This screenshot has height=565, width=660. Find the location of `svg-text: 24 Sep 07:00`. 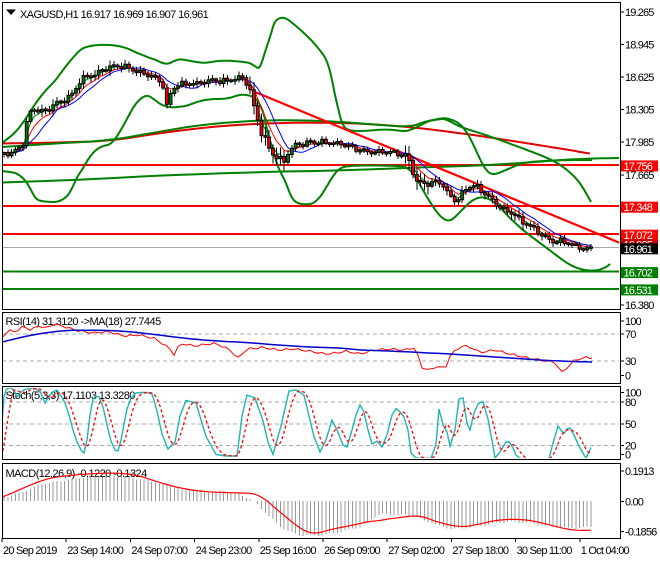

svg-text: 24 Sep 07:00 is located at coordinates (159, 551).